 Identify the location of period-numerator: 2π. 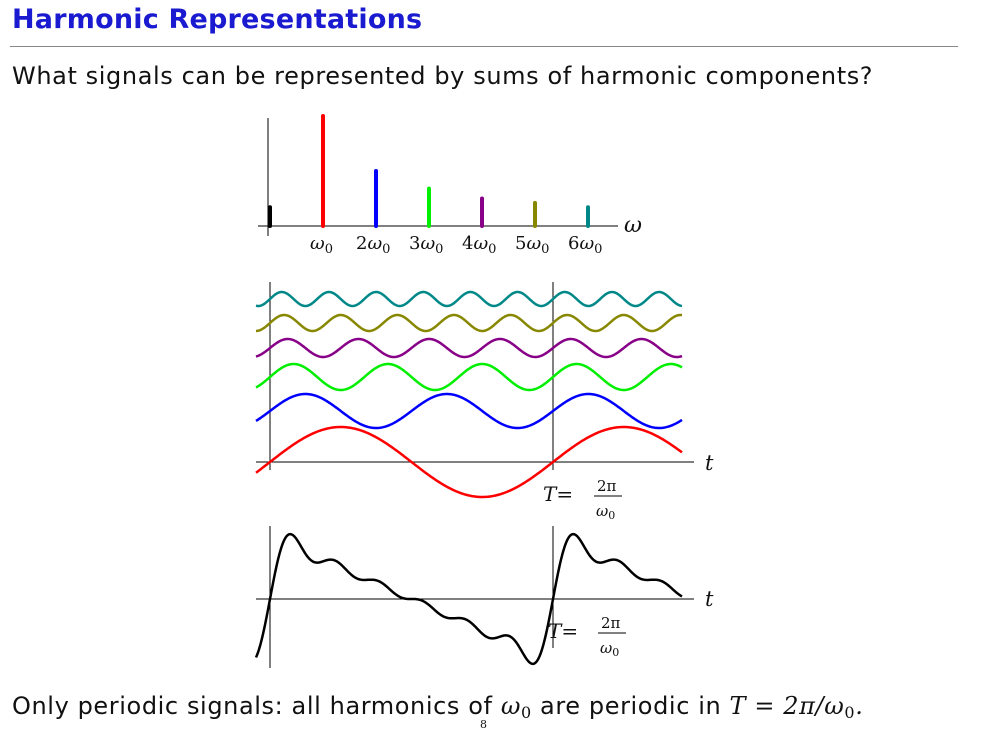
(607, 486).